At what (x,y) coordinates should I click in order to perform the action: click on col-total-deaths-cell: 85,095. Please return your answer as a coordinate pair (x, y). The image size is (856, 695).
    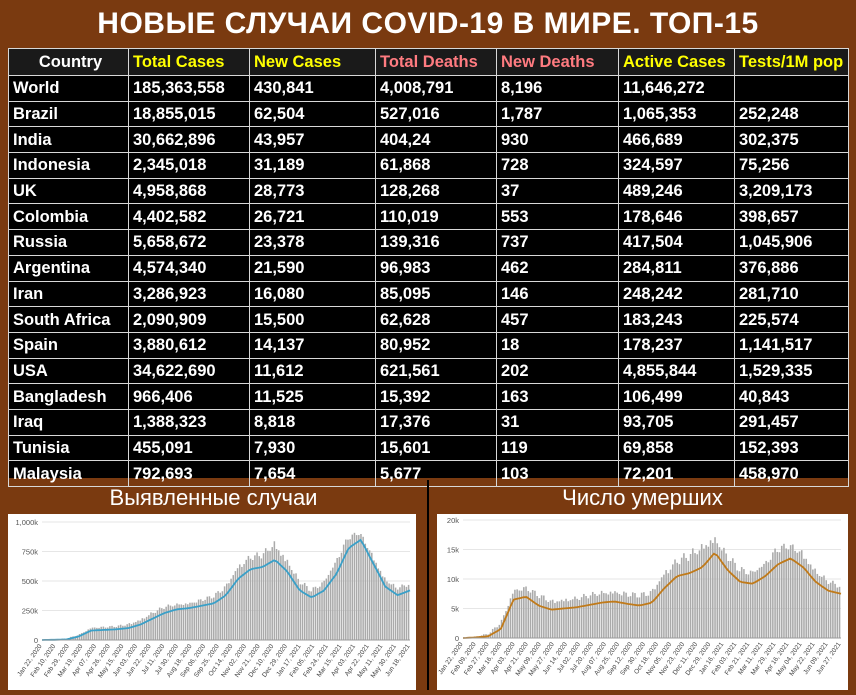
    Looking at the image, I should click on (436, 294).